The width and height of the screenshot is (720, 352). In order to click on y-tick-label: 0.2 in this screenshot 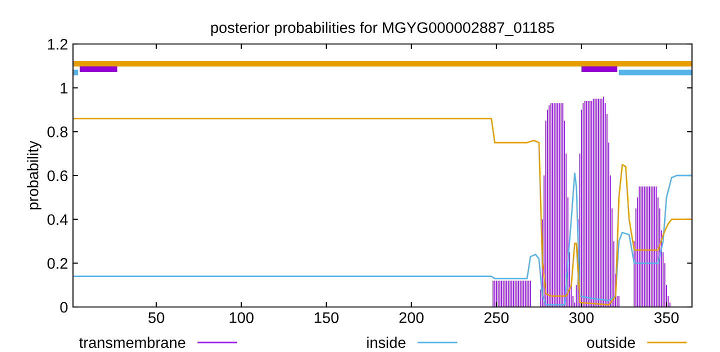, I will do `click(58, 263)`.